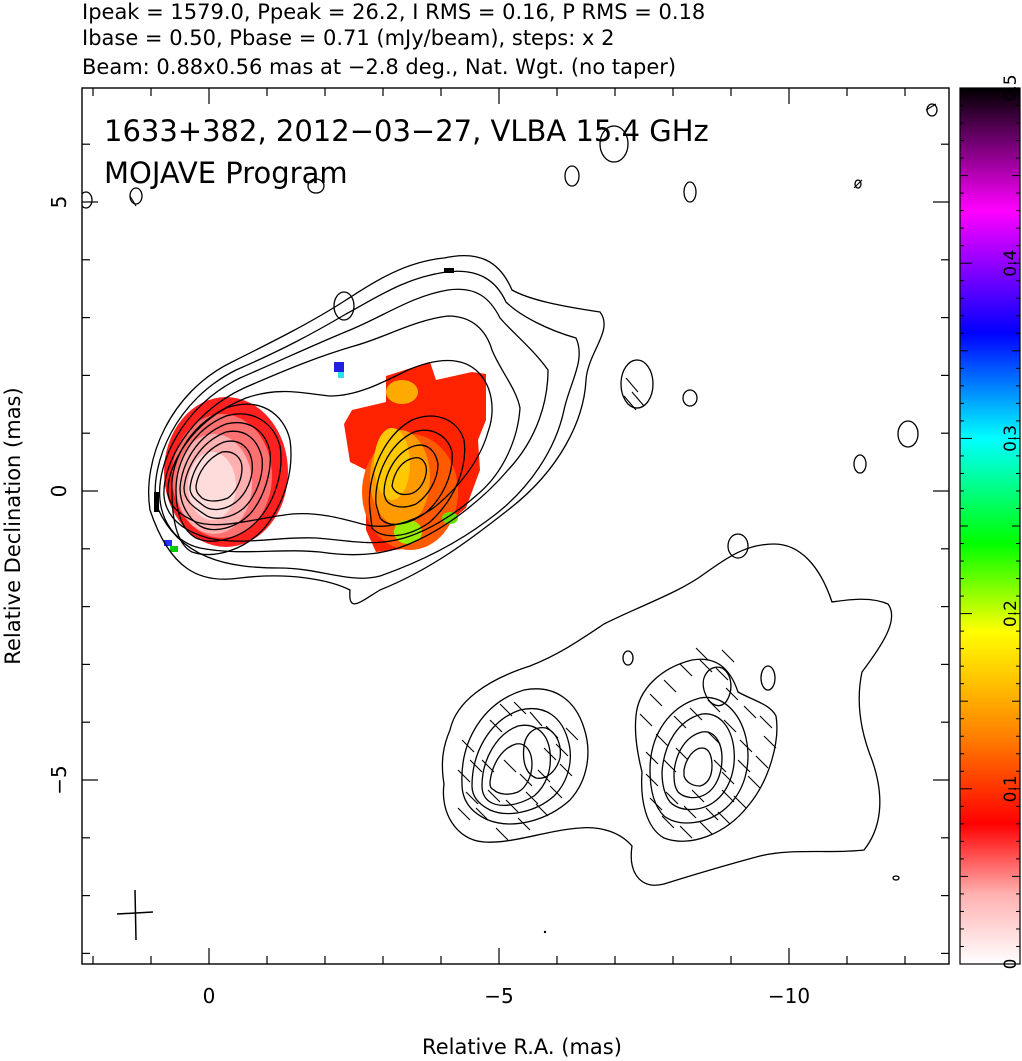  Describe the element at coordinates (135, 915) in the screenshot. I see `beam-cross` at that location.